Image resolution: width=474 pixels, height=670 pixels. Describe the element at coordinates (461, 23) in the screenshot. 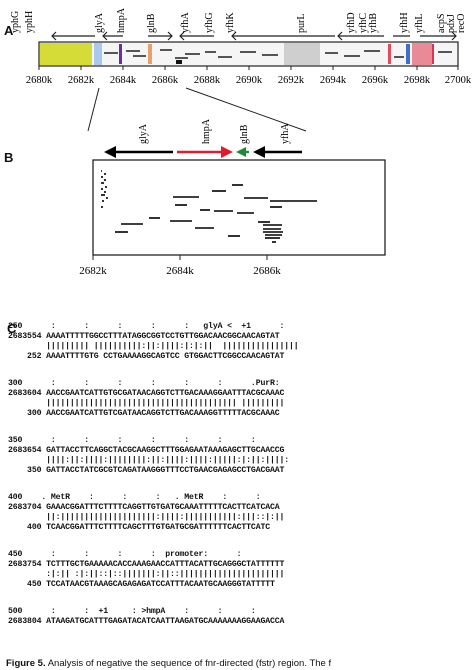

I see `gene-label-recO: recO` at that location.